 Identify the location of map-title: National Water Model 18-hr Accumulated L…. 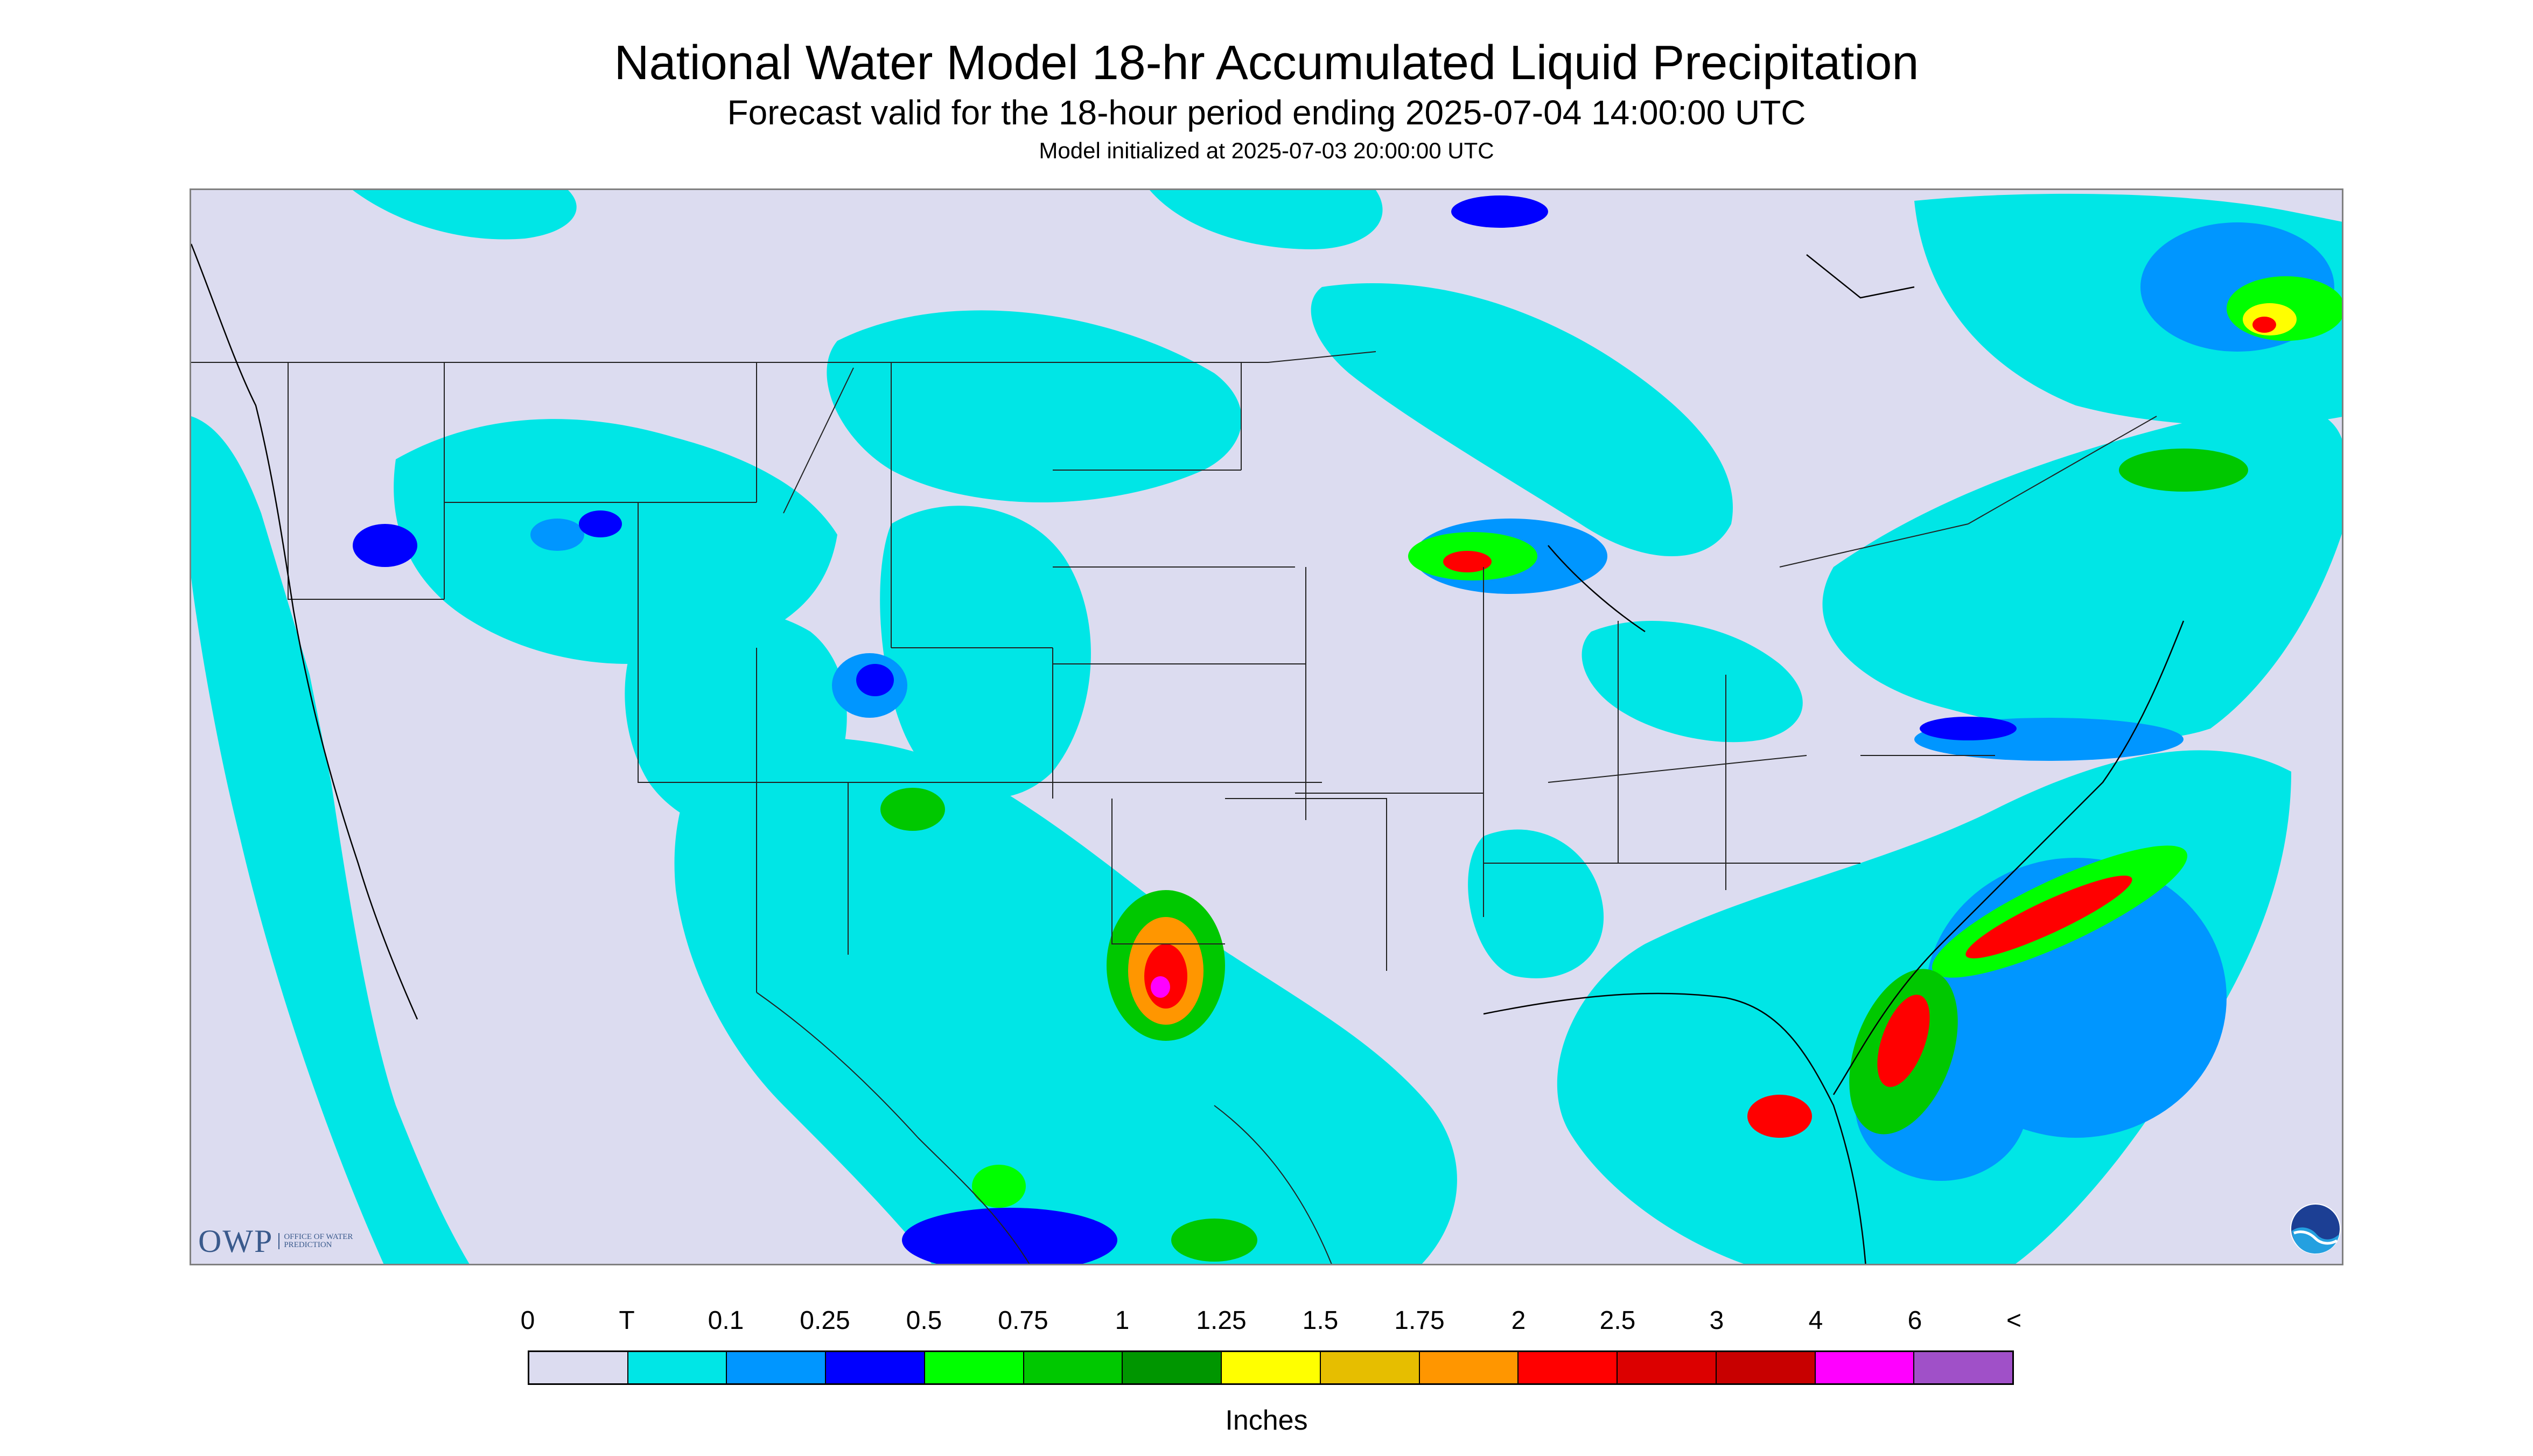
(1266, 63).